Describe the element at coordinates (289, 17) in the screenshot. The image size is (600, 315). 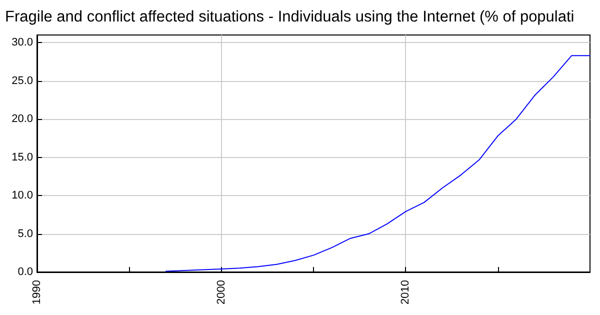
I see `chart-title: Fragile and conflict affected situations - Individuals using the Internet (% of populati` at that location.